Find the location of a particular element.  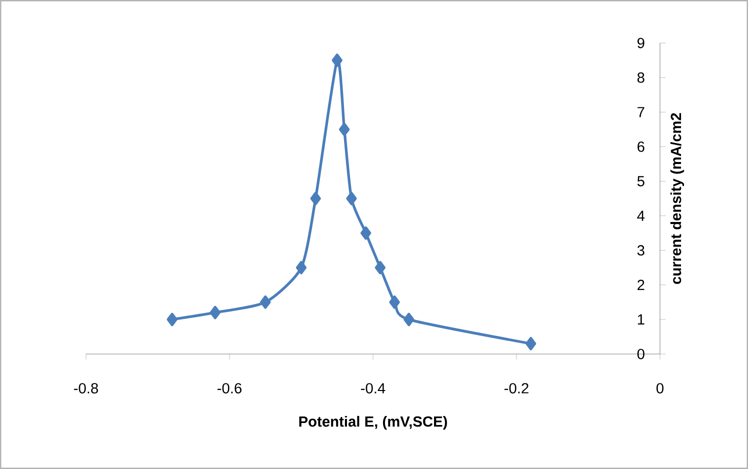

y-tick-label: 3 is located at coordinates (640, 250).